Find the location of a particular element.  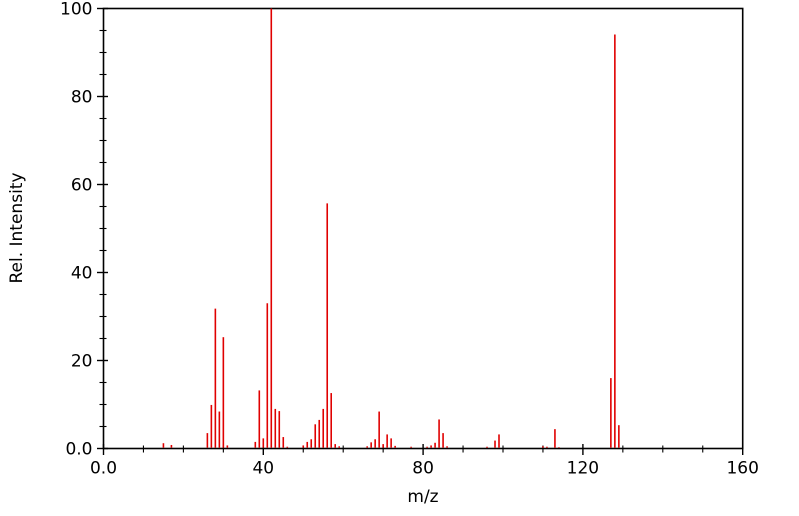

x-tick-label: 80 is located at coordinates (423, 469).